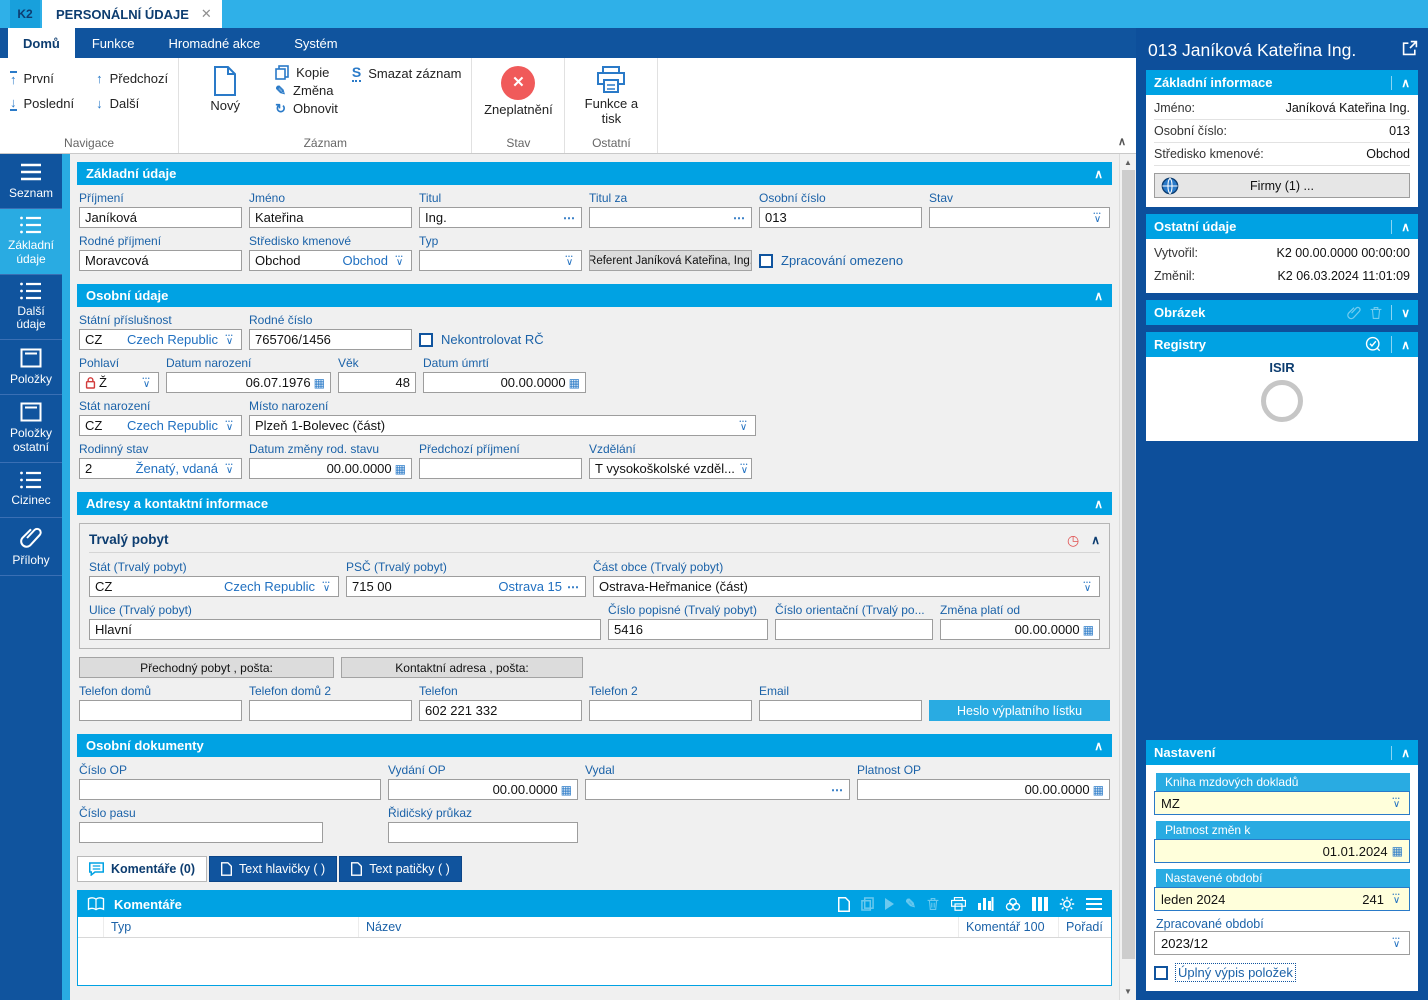 This screenshot has width=1428, height=1000. What do you see at coordinates (426, 339) in the screenshot?
I see `nekontrolovat-rc-checkbox` at bounding box center [426, 339].